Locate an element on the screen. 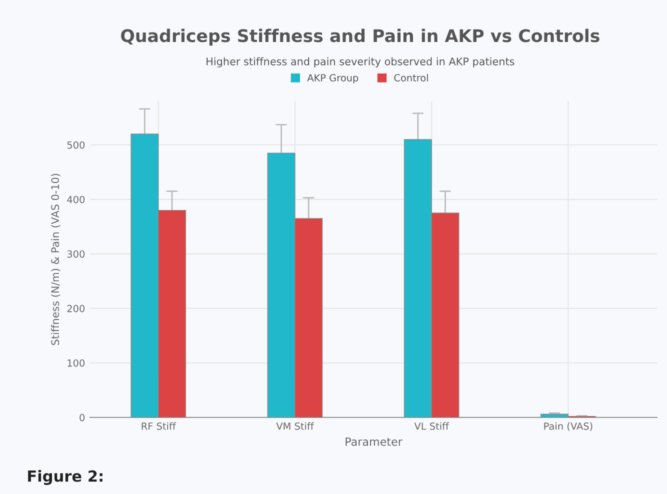  legend-label: AKP Group is located at coordinates (332, 79).